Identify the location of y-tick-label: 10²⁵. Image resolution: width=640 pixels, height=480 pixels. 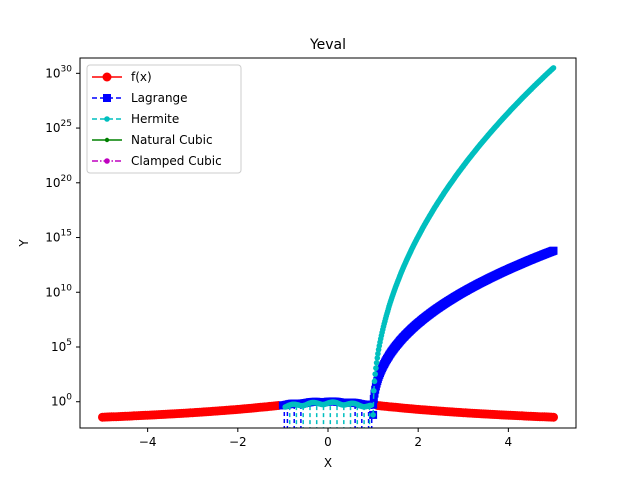
(58, 127).